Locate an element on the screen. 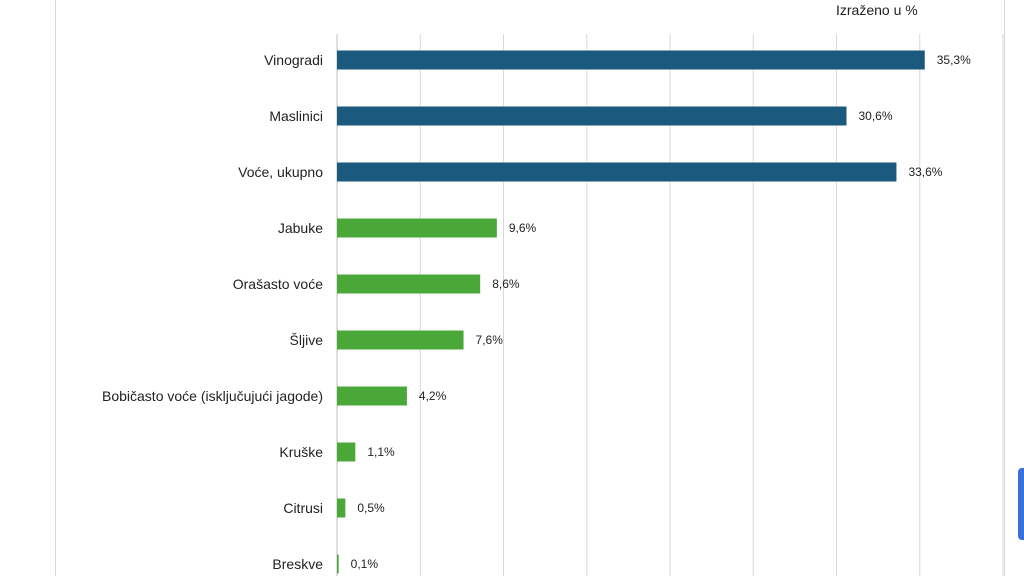 Image resolution: width=1024 pixels, height=576 pixels. category-label: Kruške is located at coordinates (301, 452).